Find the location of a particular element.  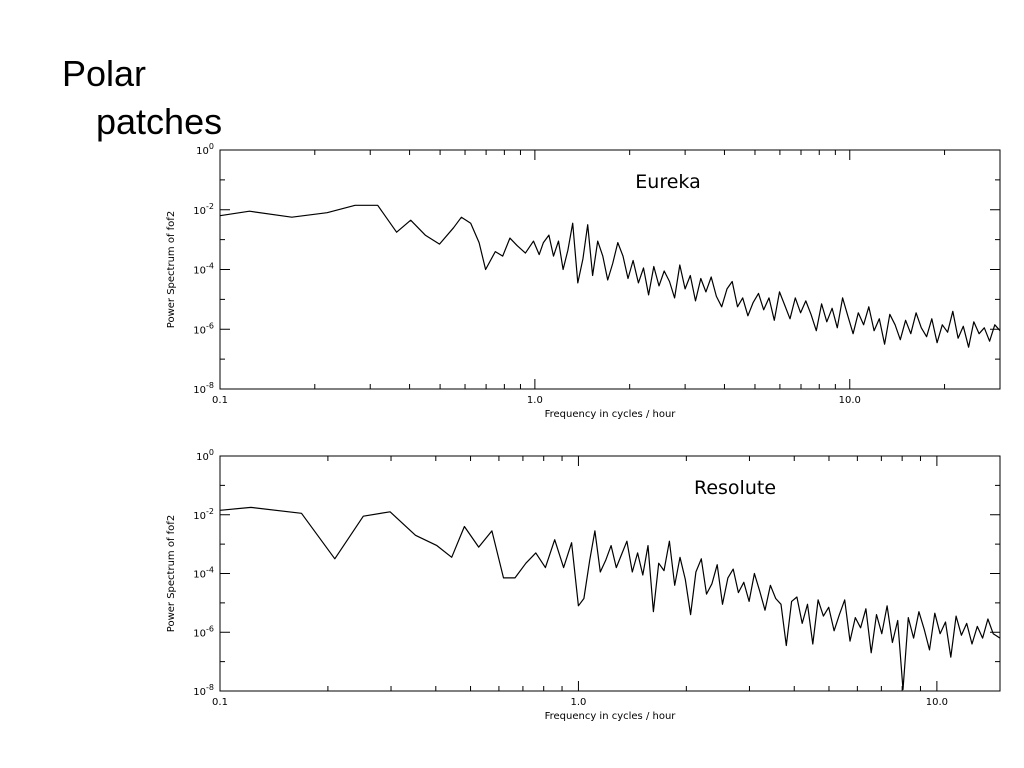

chart-title: Eureka is located at coordinates (667, 182).